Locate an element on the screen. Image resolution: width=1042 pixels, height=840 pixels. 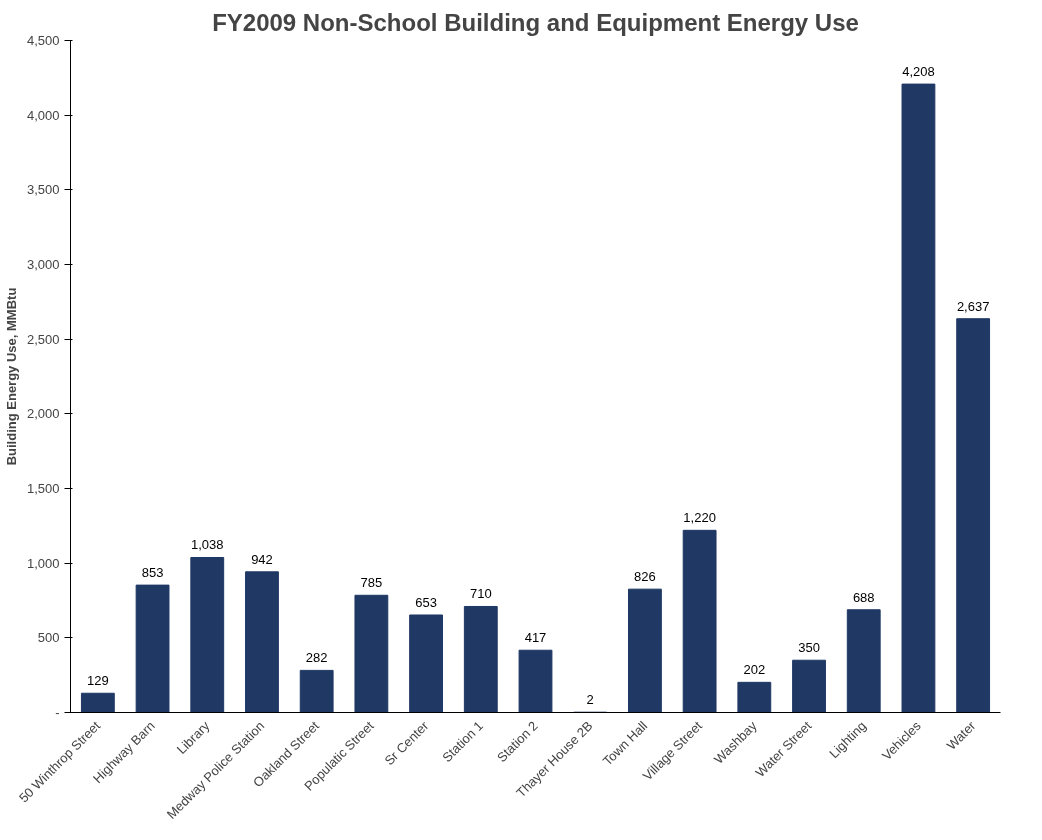
data-label: 350 is located at coordinates (809, 648).